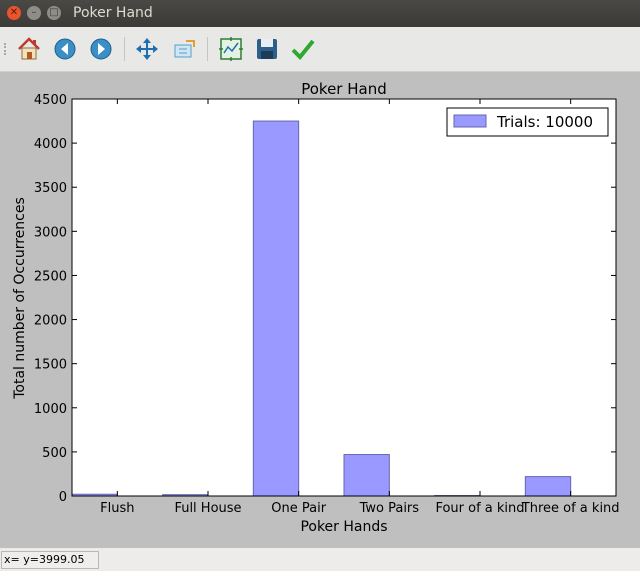 The height and width of the screenshot is (571, 640). What do you see at coordinates (479, 508) in the screenshot?
I see `x-tick-label: Four of a kind` at bounding box center [479, 508].